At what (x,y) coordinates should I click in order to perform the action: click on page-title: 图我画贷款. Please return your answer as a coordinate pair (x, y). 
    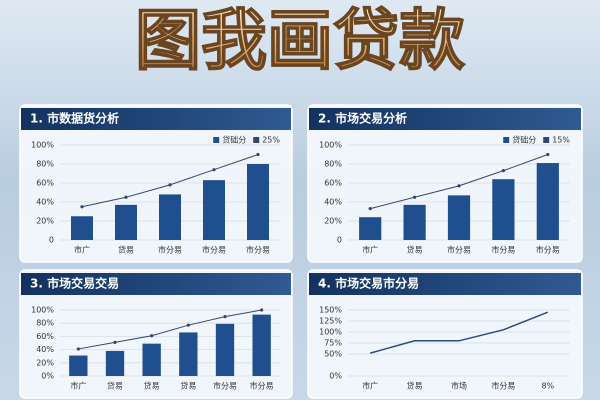
    Looking at the image, I should click on (300, 40).